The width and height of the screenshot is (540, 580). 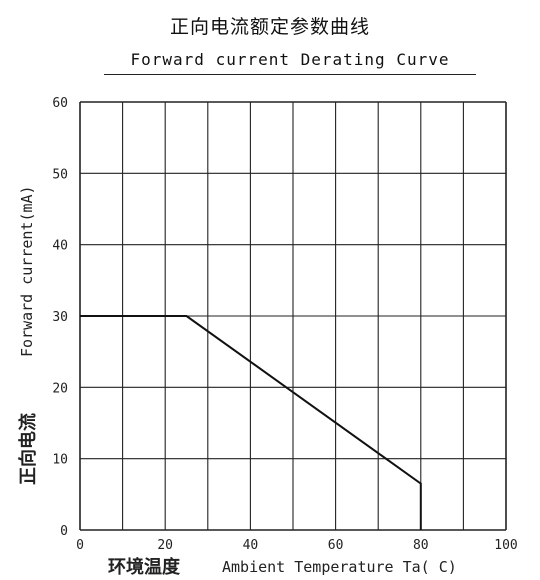 I want to click on y-tick-label: 20, so click(x=60, y=388).